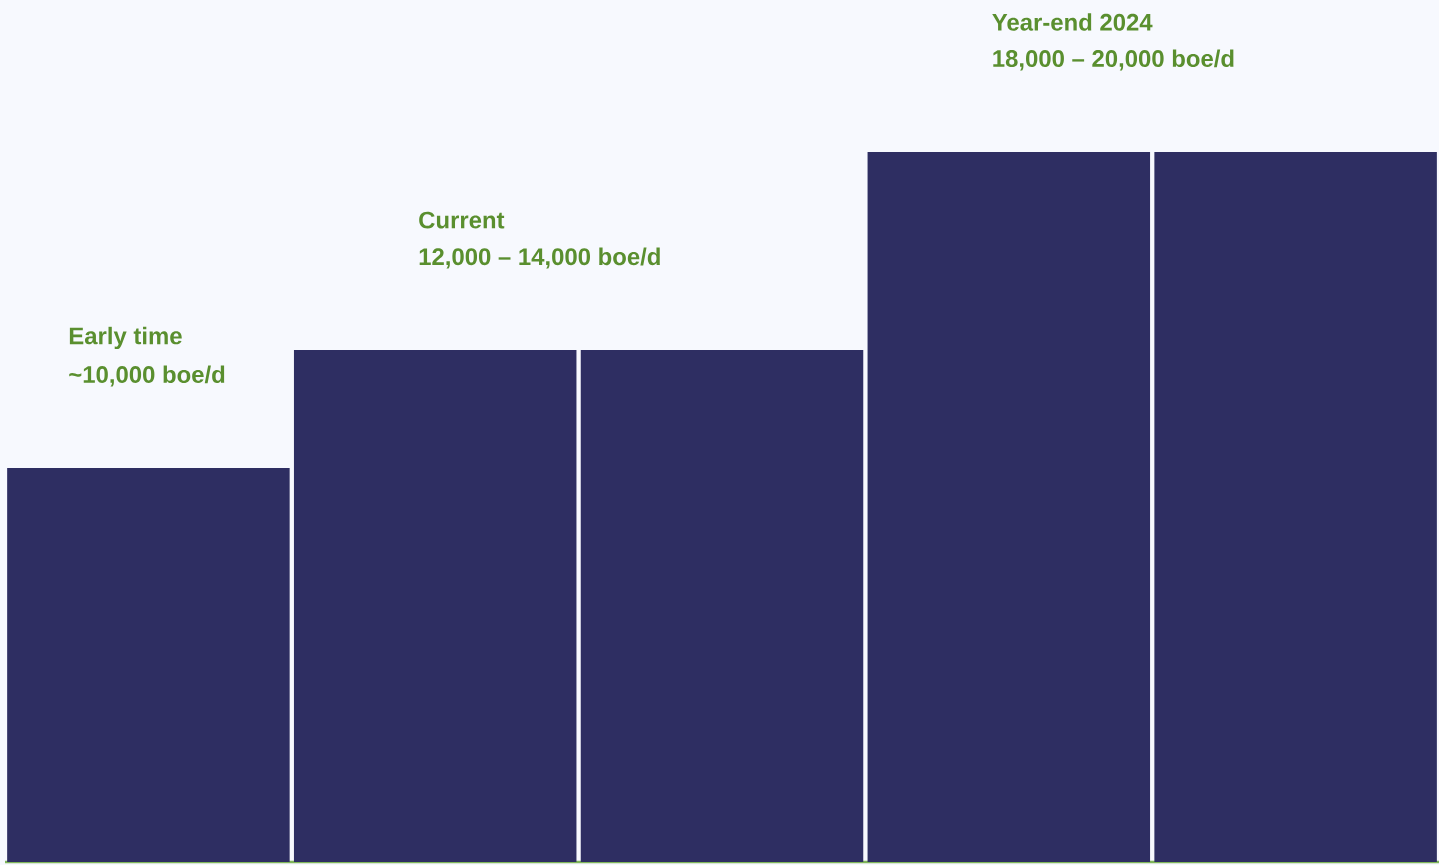  What do you see at coordinates (125, 338) in the screenshot?
I see `annotation: Early time` at bounding box center [125, 338].